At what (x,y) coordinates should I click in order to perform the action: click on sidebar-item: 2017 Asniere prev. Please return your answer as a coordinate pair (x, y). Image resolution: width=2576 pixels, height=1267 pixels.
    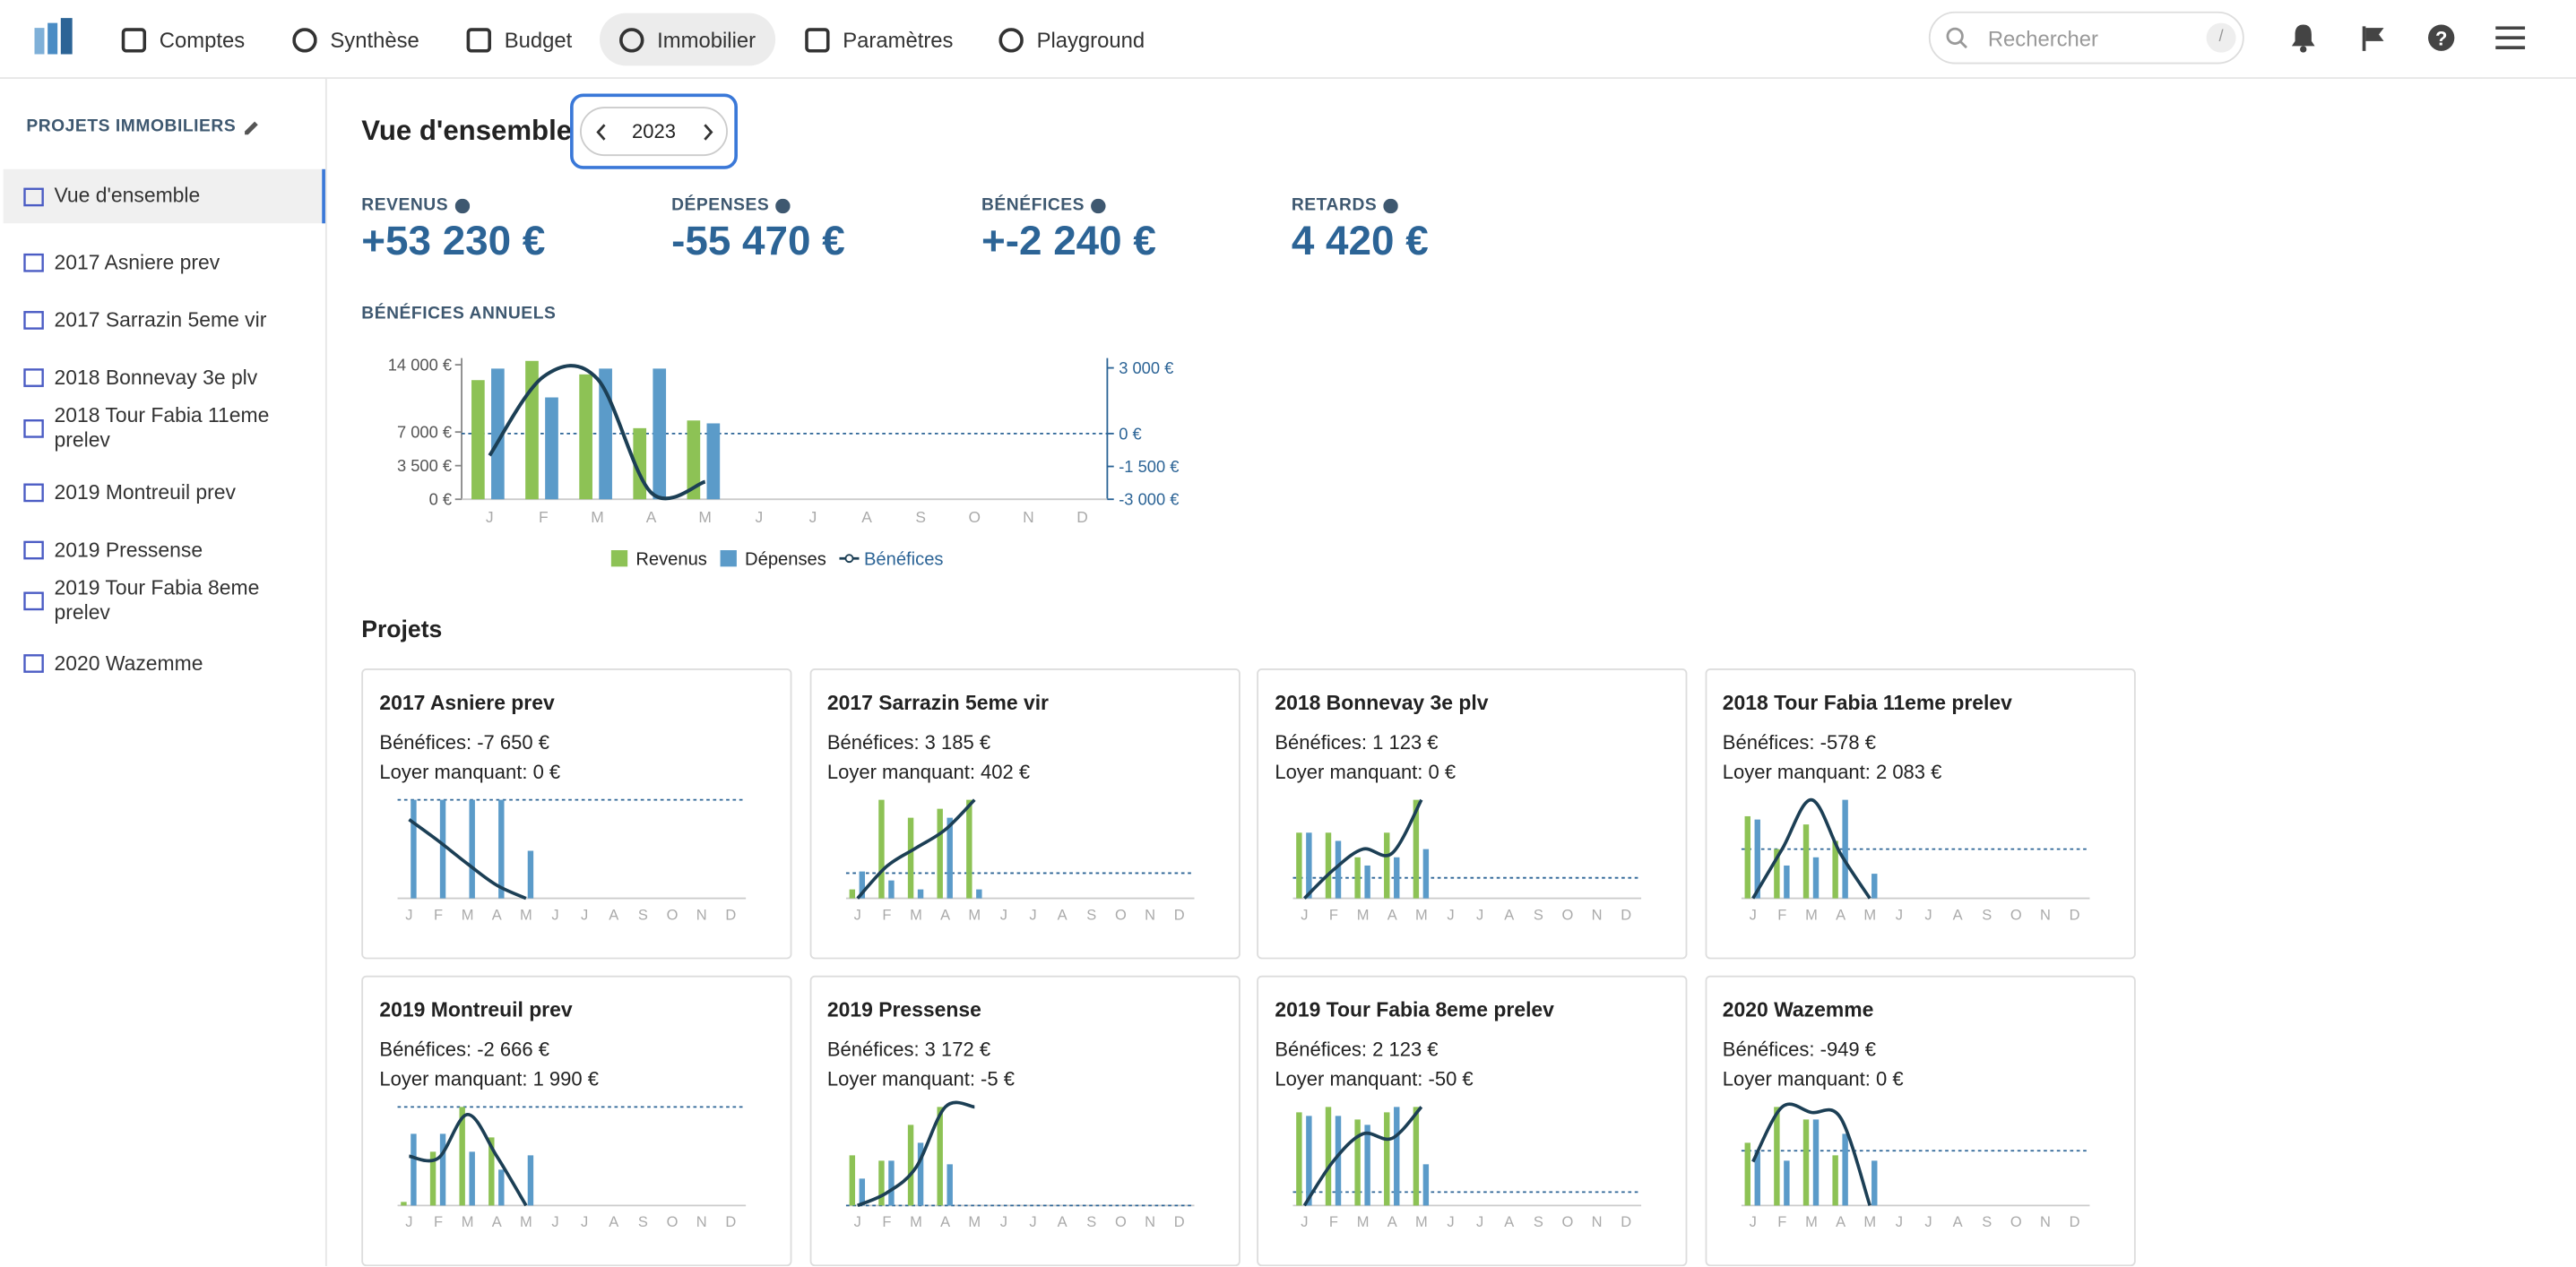
    Looking at the image, I should click on (164, 263).